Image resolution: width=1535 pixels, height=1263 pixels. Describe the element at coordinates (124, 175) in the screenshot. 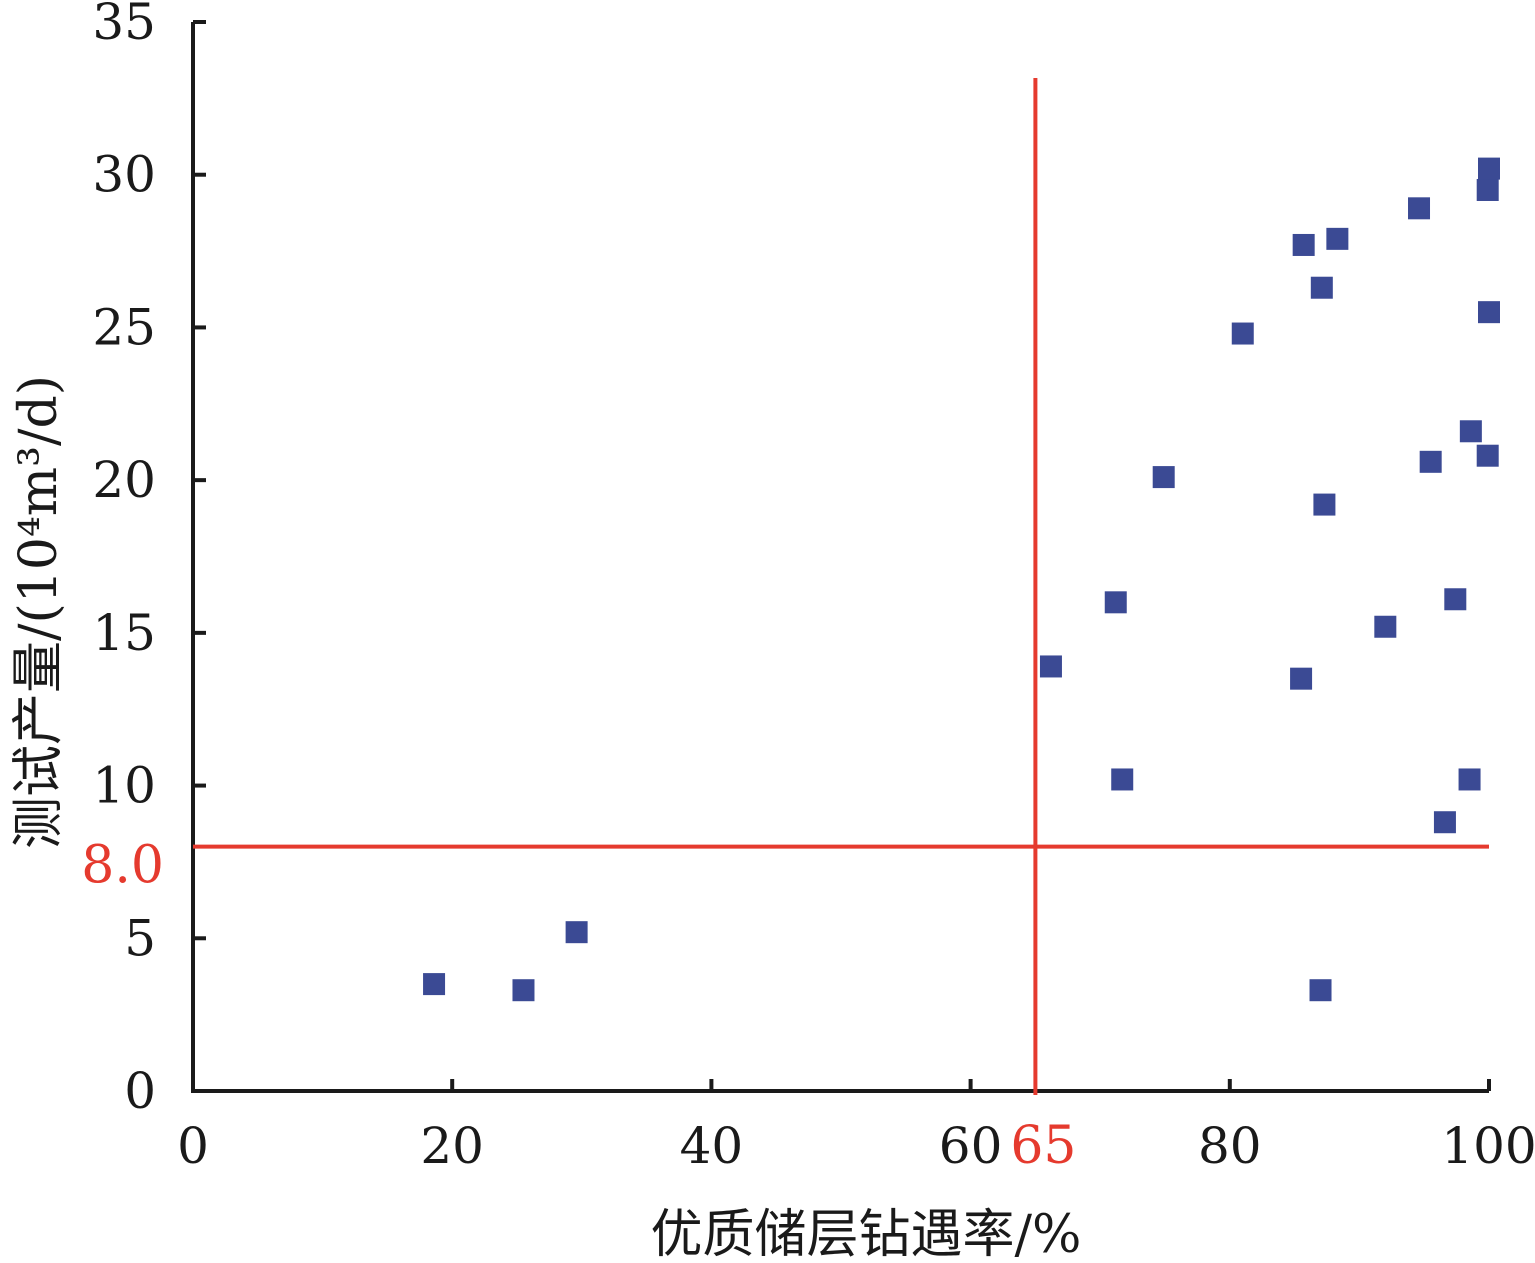

I see `y-tick-label: 30` at that location.